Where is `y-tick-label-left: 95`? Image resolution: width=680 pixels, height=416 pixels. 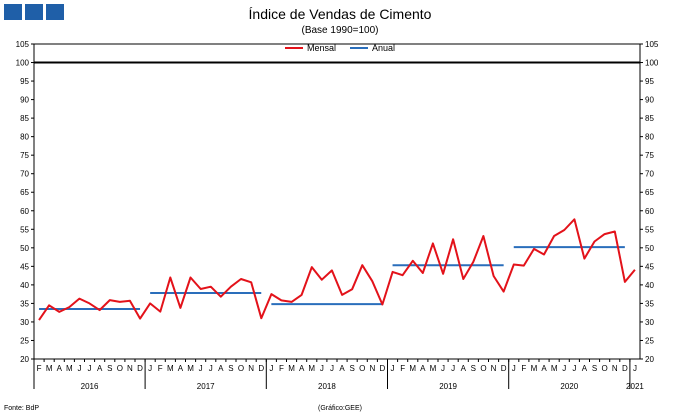 y-tick-label-left: 95 is located at coordinates (24, 81).